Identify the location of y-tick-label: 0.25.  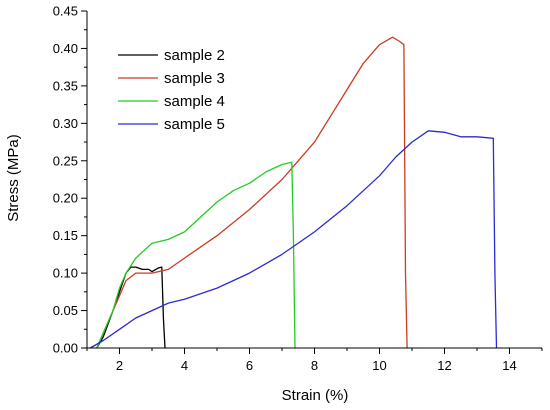
(65, 160).